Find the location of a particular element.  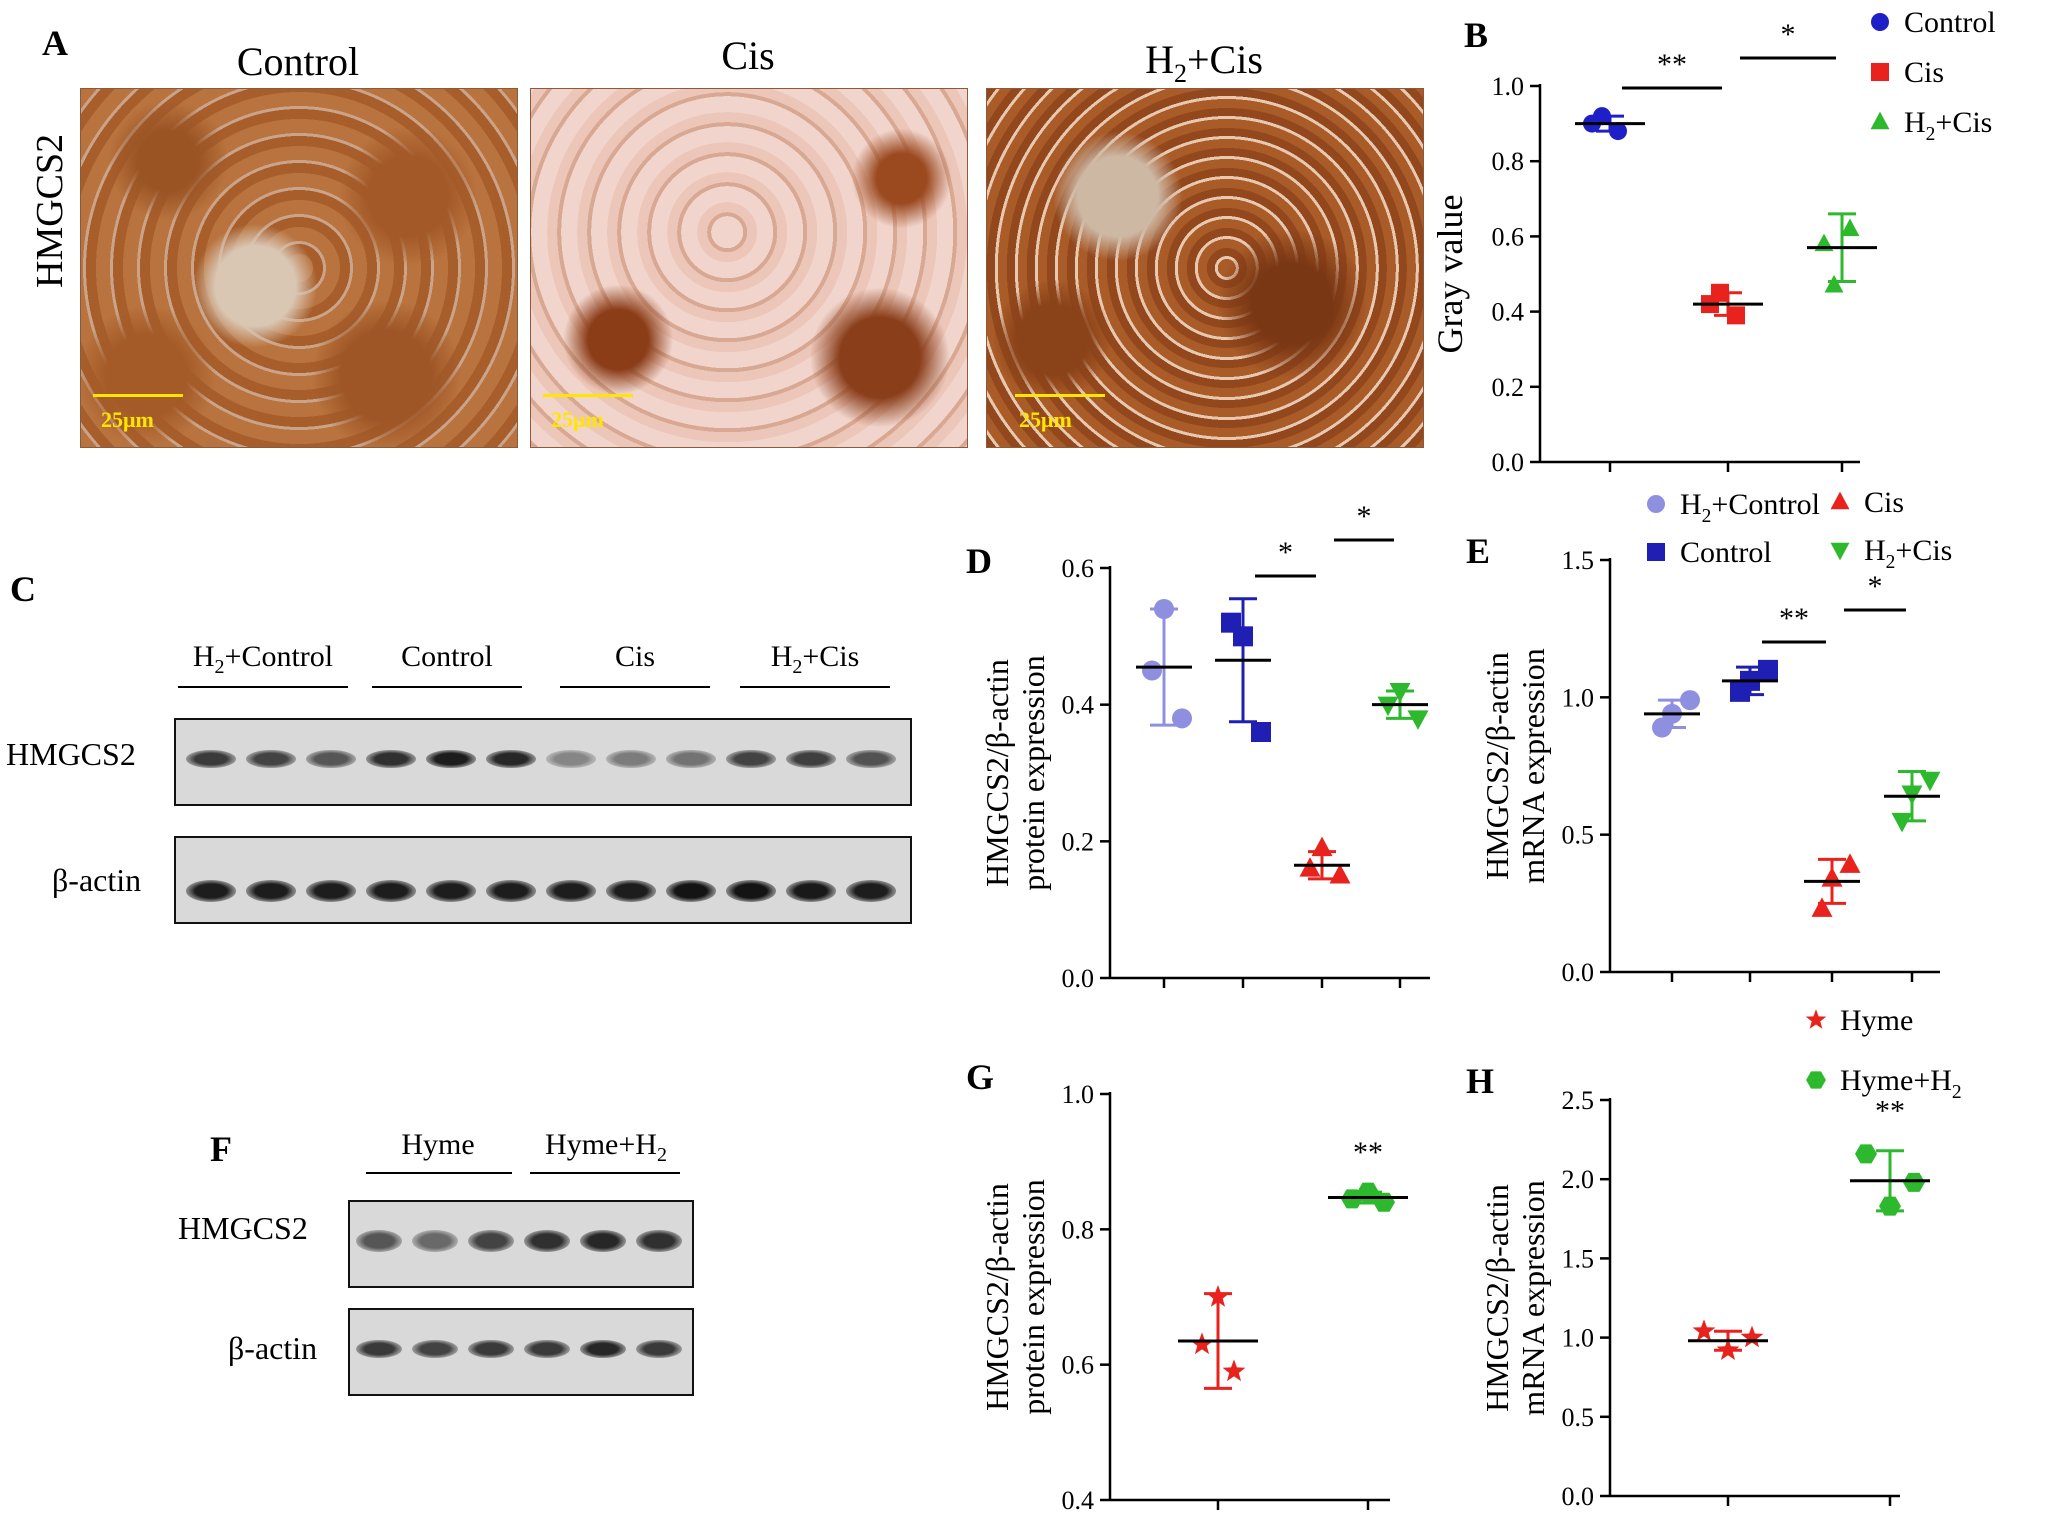

y-tick-label: 2.0 is located at coordinates (1578, 1179).